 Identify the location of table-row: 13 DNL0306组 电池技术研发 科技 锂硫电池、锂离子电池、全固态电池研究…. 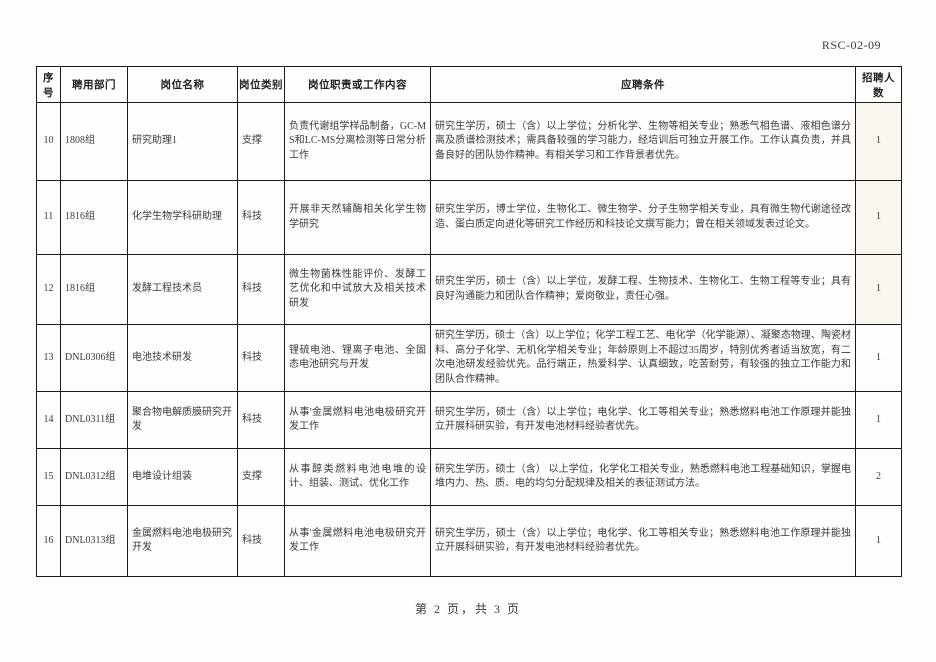
(469, 358).